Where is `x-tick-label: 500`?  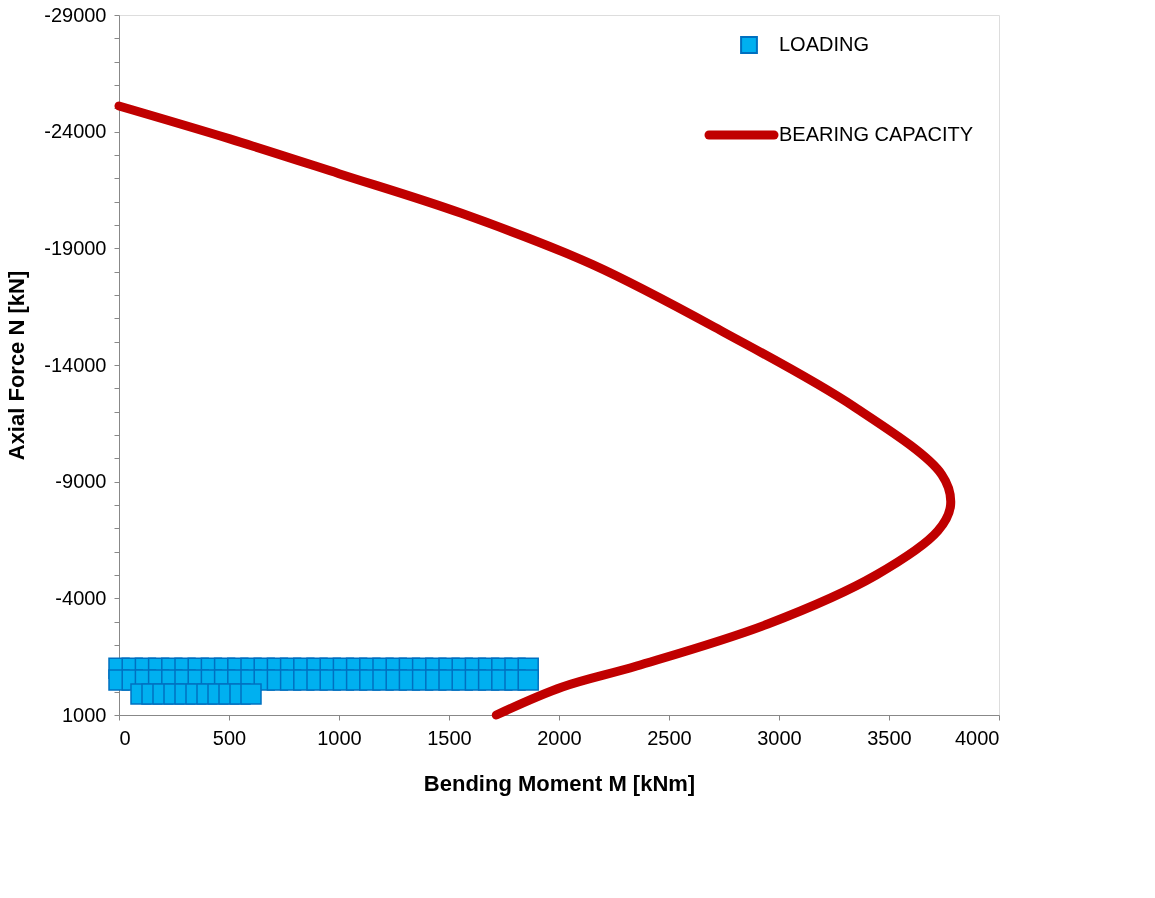
x-tick-label: 500 is located at coordinates (229, 737).